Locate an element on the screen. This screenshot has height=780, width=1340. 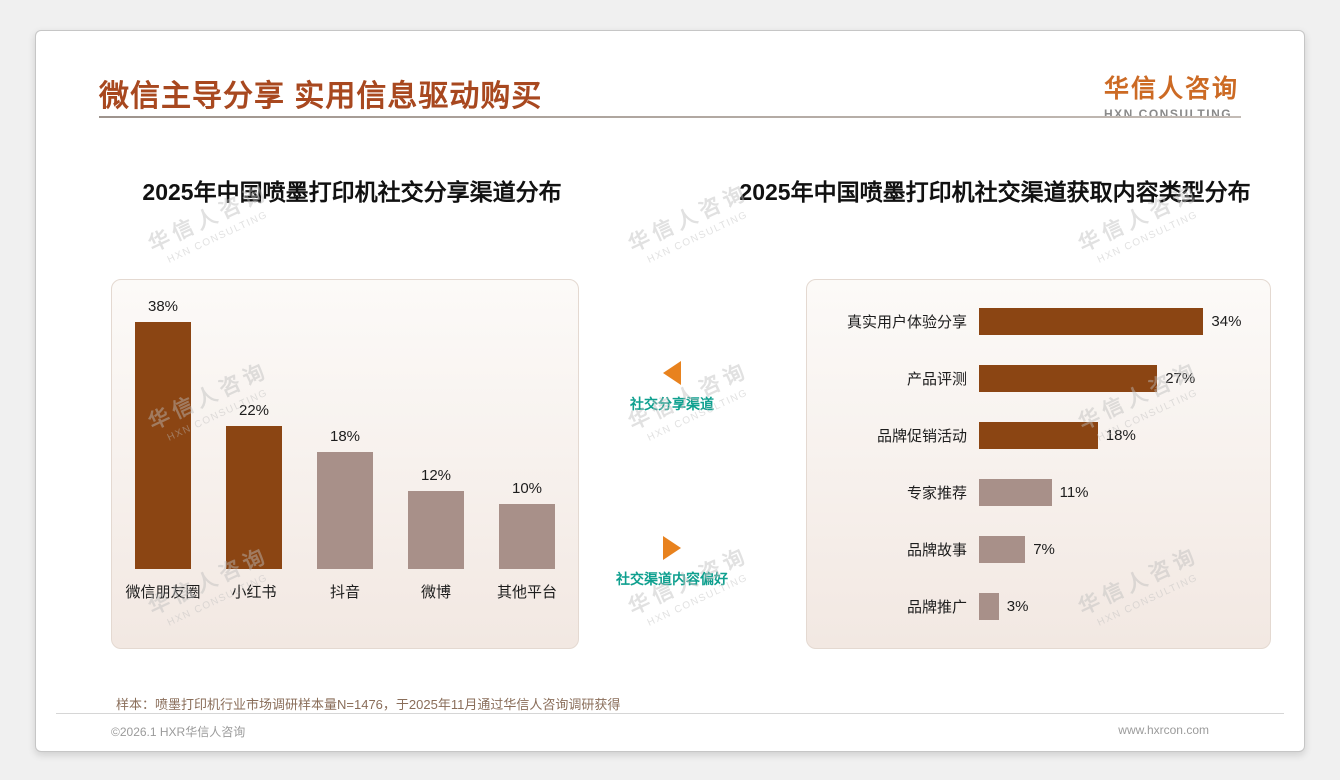
bar-row: 品牌促销活动 18% is located at coordinates (1038, 435).